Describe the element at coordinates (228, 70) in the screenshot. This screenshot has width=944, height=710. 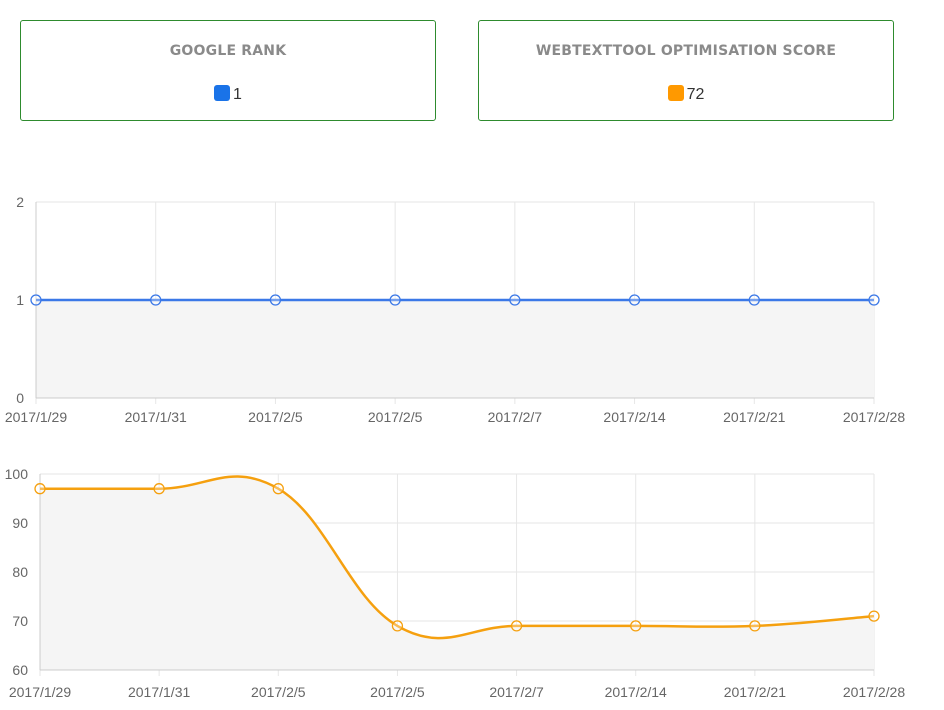
I see `google-rank-card: GOOGLE RANK 1` at that location.